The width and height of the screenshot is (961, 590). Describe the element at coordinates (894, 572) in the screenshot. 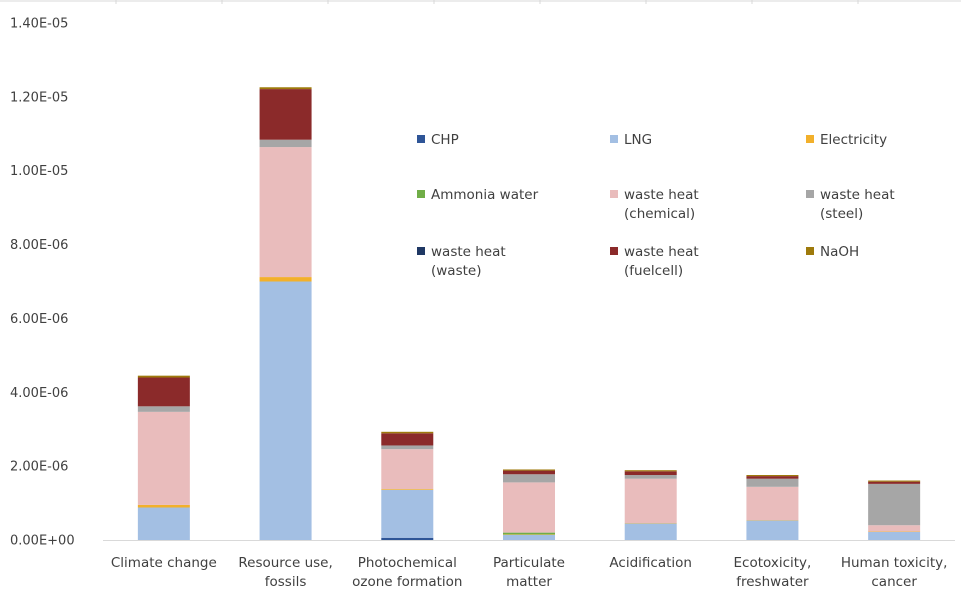

I see `x-category-label: Human toxicity, cancer` at that location.